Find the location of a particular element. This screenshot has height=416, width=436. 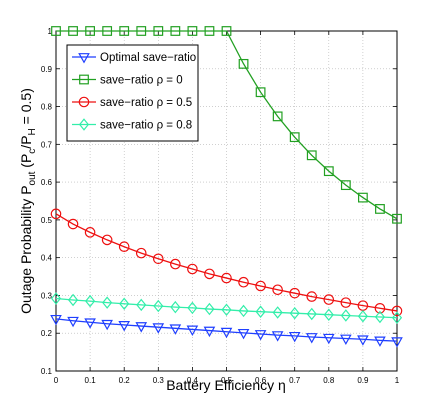

x-tick-labels: 0 0.1 0.2 0.3 0.4 0.5 0.6 0.7 0.8 0.9 1 is located at coordinates (227, 380).